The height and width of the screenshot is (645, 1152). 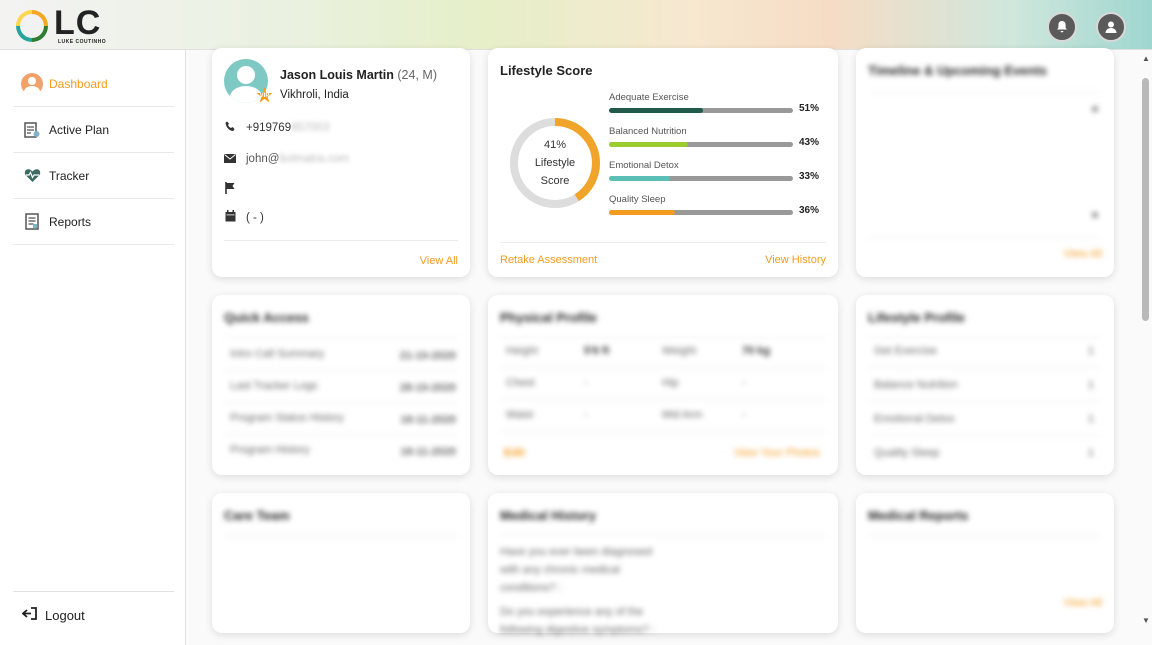 What do you see at coordinates (1146, 620) in the screenshot?
I see `scroll-down-icon: ▼` at bounding box center [1146, 620].